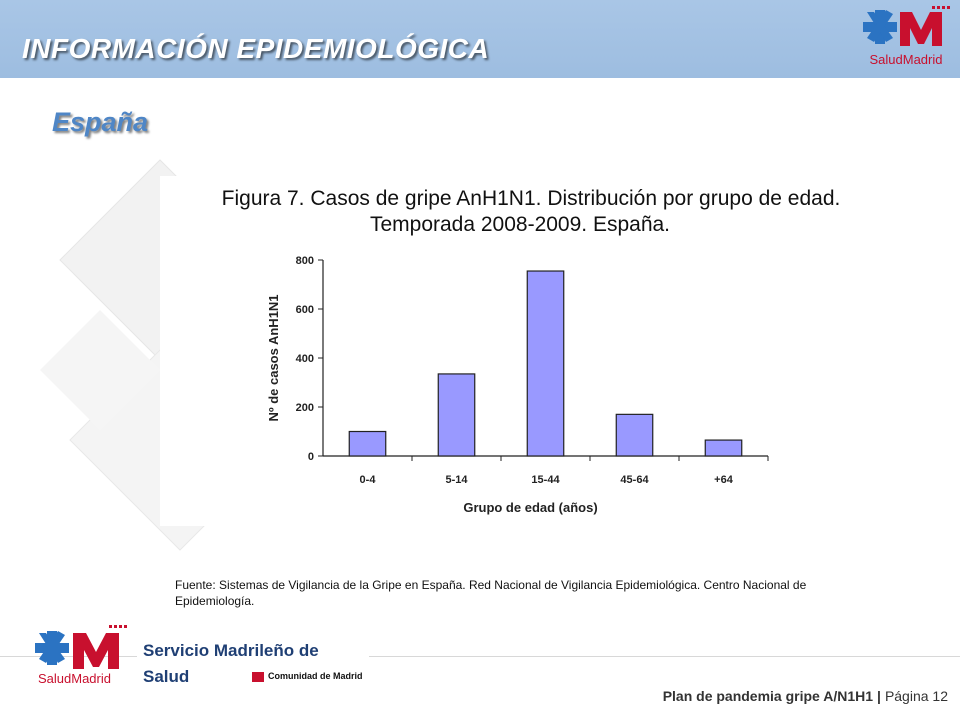  Describe the element at coordinates (922, 59) in the screenshot. I see `brand-madrid: Madrid` at that location.